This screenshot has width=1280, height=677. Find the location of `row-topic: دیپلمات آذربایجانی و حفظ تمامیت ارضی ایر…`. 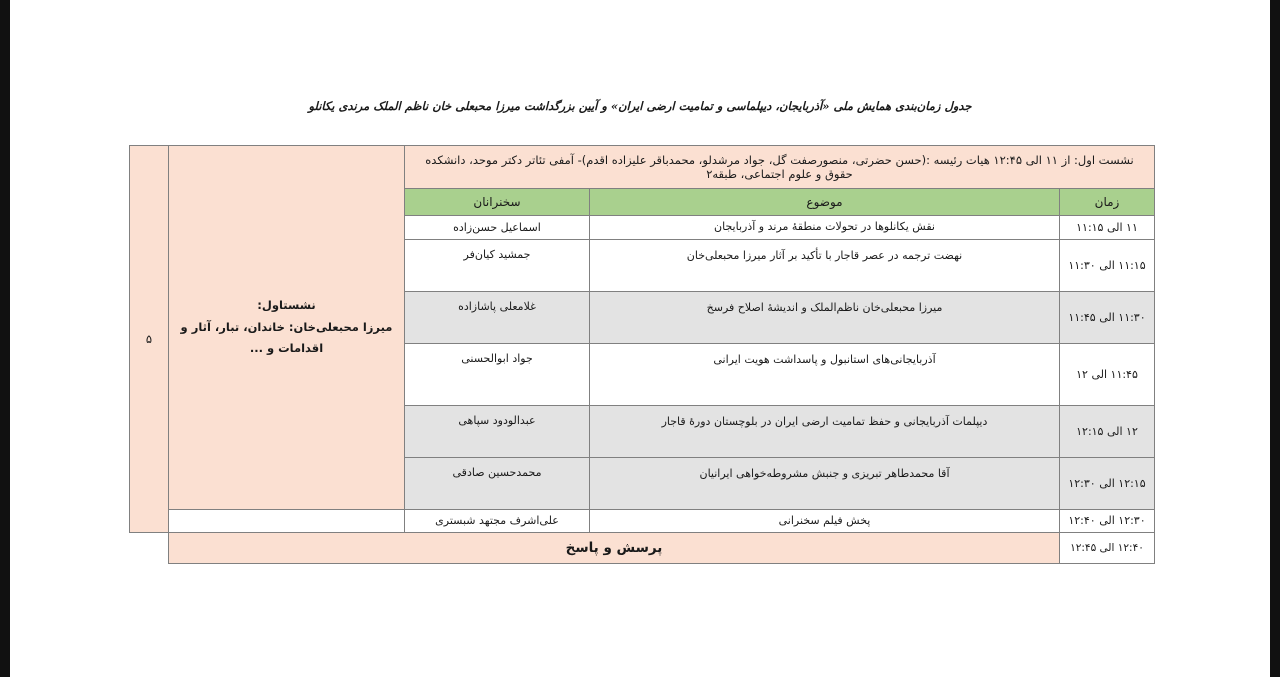

row-topic: دیپلمات آذربایجانی و حفظ تمامیت ارضی ایر… is located at coordinates (824, 431).